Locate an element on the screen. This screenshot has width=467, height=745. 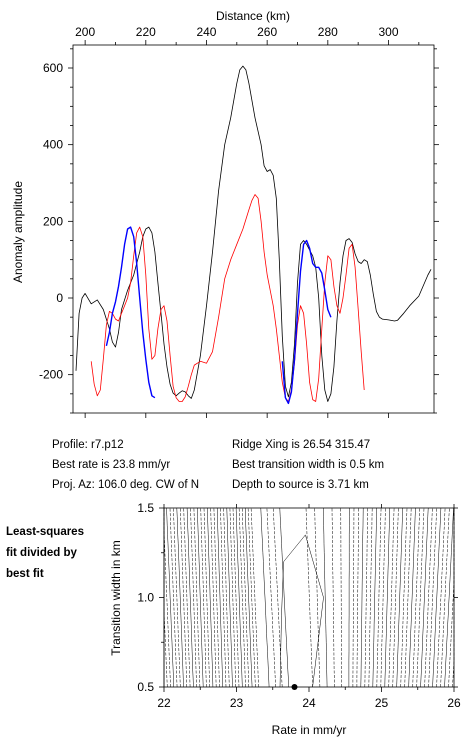
top-x-tick-label: 260 is located at coordinates (267, 32).